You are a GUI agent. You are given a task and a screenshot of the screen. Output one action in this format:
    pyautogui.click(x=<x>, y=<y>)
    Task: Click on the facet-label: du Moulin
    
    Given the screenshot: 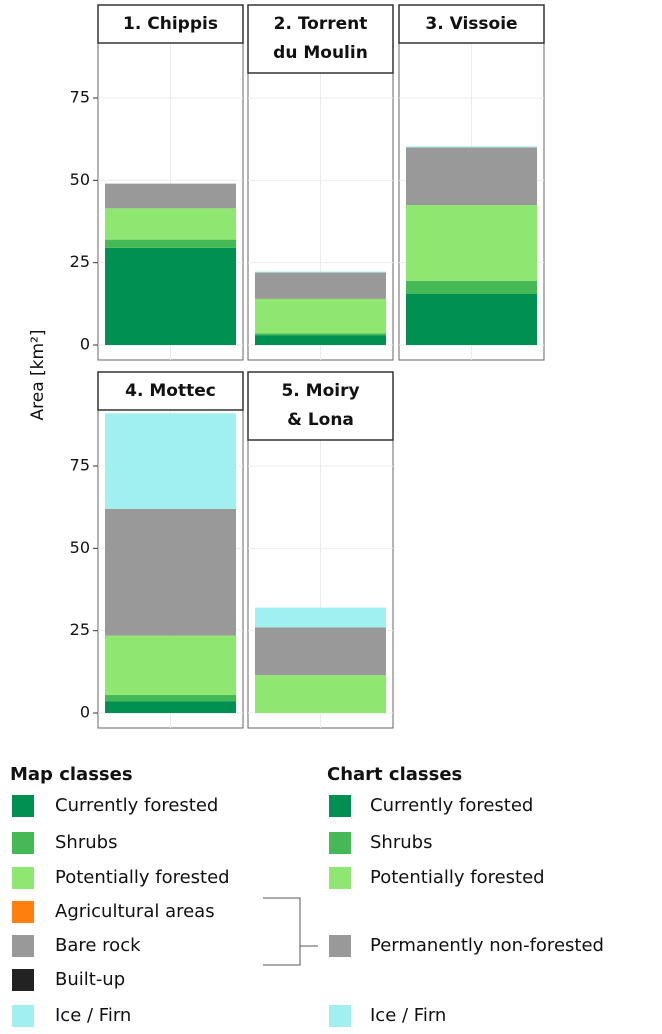 What is the action you would take?
    pyautogui.click(x=320, y=53)
    